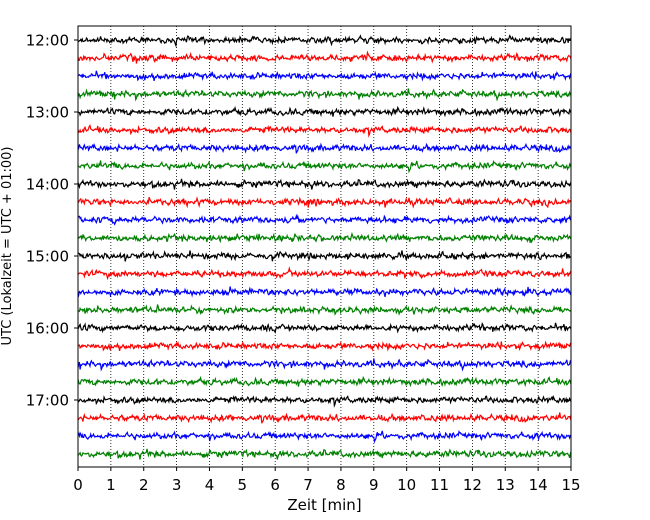 The image size is (650, 520). I want to click on y-tick-label: 13:00, so click(47, 113).